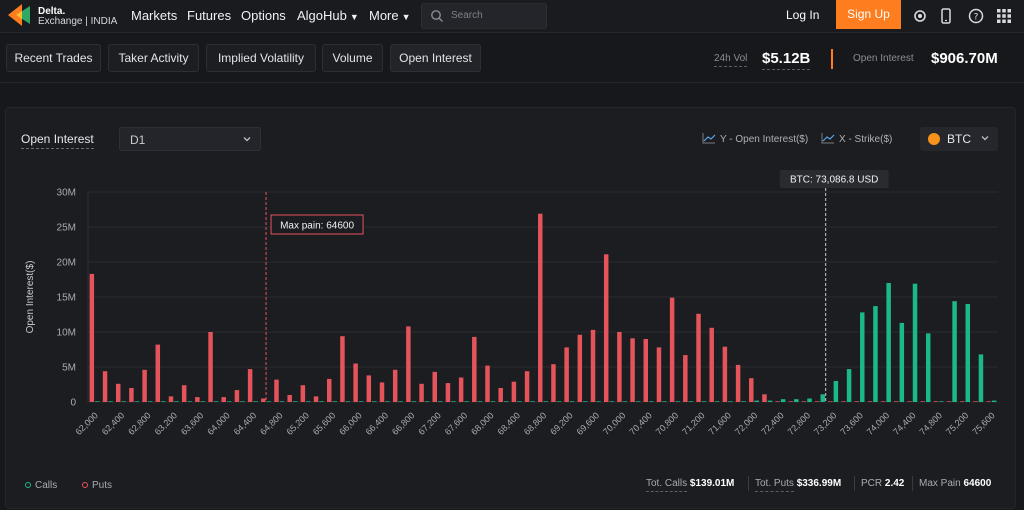  Describe the element at coordinates (97, 485) in the screenshot. I see `legend-puts: Puts` at that location.